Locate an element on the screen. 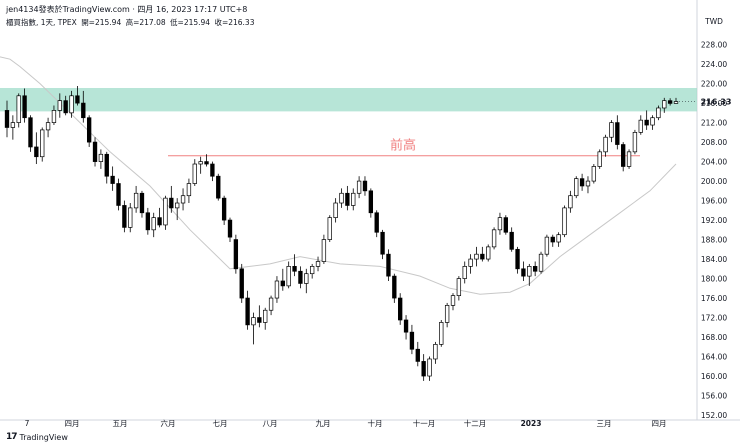 This screenshot has height=448, width=740. symbol-name: 櫃買指數, 1天, TPEX is located at coordinates (41, 22).